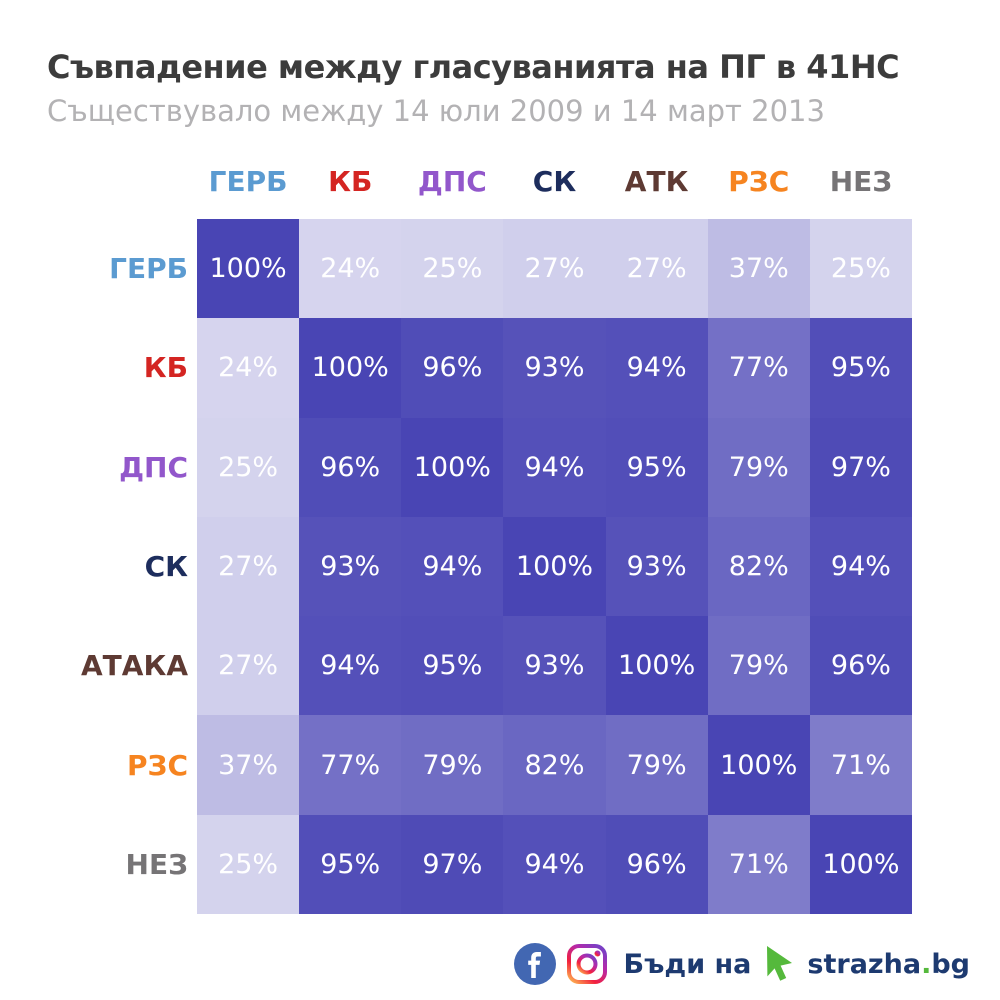  I want to click on row-header-4: АТАКА, so click(134, 666).